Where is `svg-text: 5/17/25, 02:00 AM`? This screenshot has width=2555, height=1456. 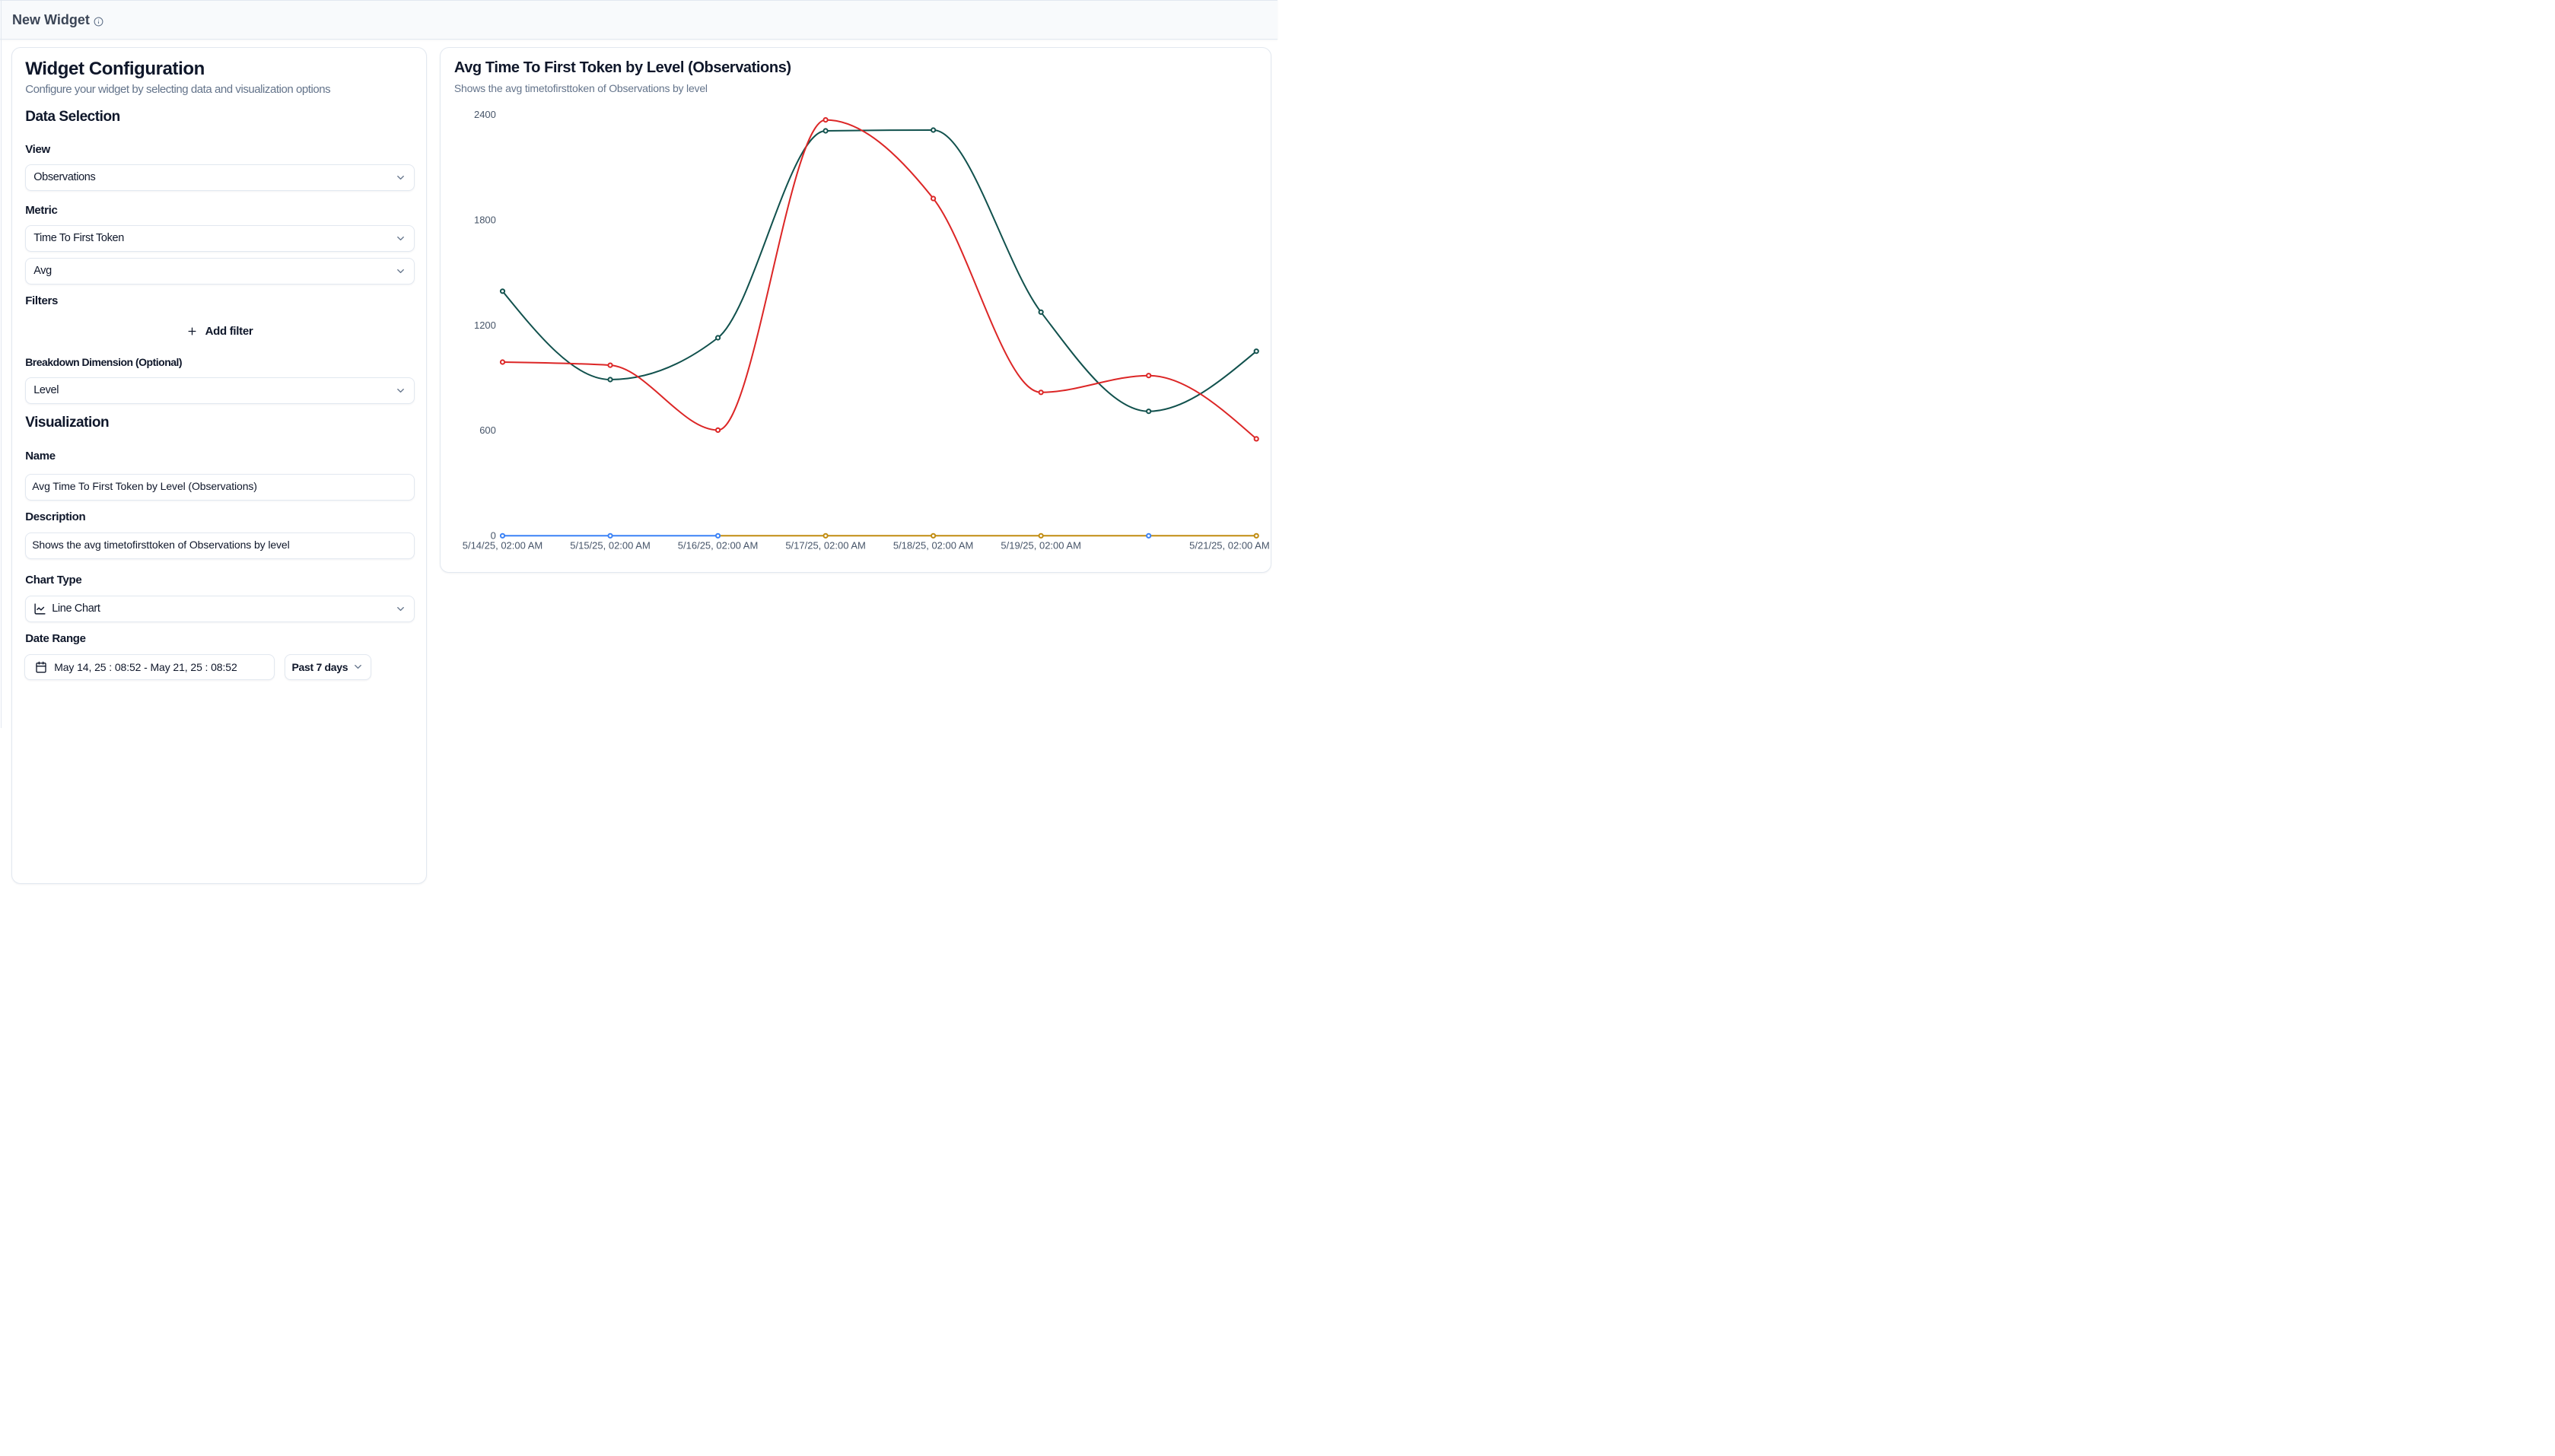 svg-text: 5/17/25, 02:00 AM is located at coordinates (825, 546).